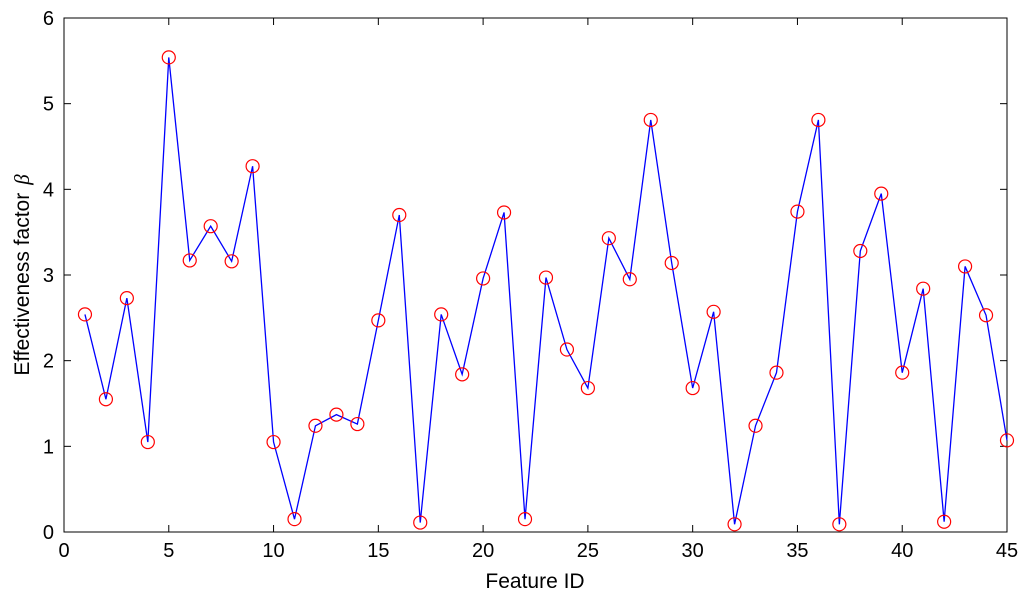 This screenshot has width=1024, height=600. What do you see at coordinates (1007, 551) in the screenshot?
I see `x-tick-label: 45` at bounding box center [1007, 551].